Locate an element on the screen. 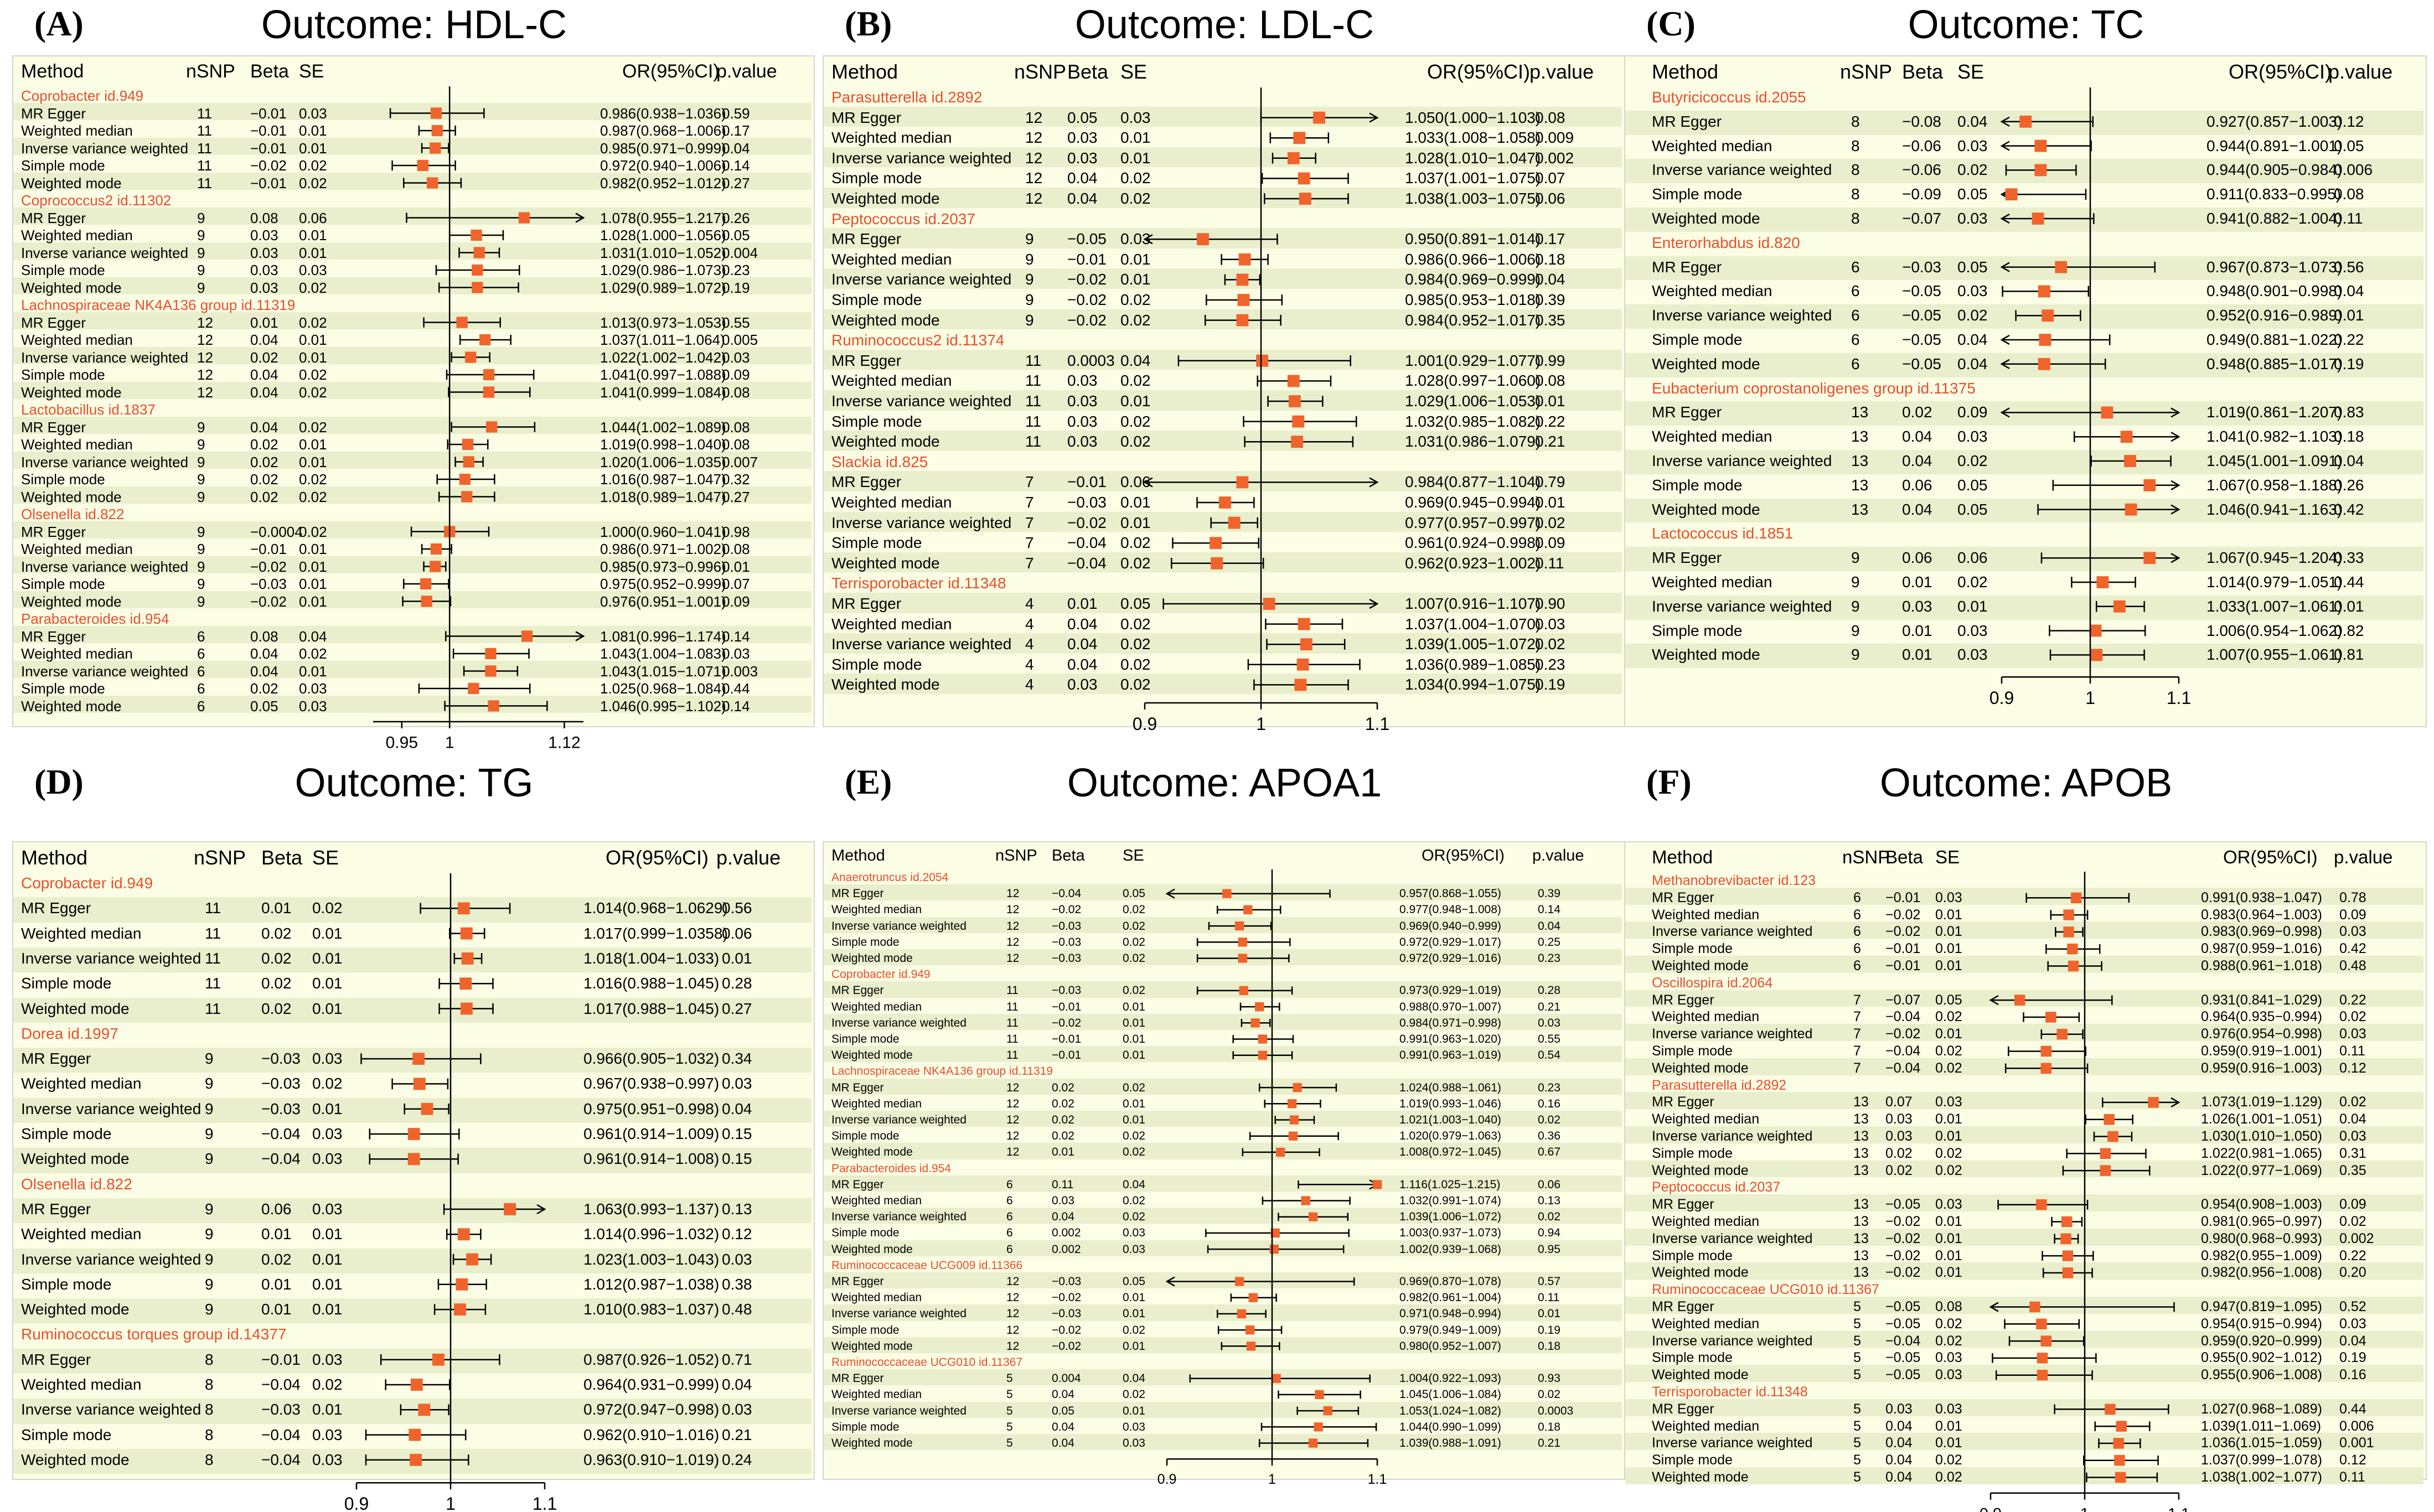 This screenshot has height=1512, width=2434. p-cell: 0.01 is located at coordinates (2349, 606).